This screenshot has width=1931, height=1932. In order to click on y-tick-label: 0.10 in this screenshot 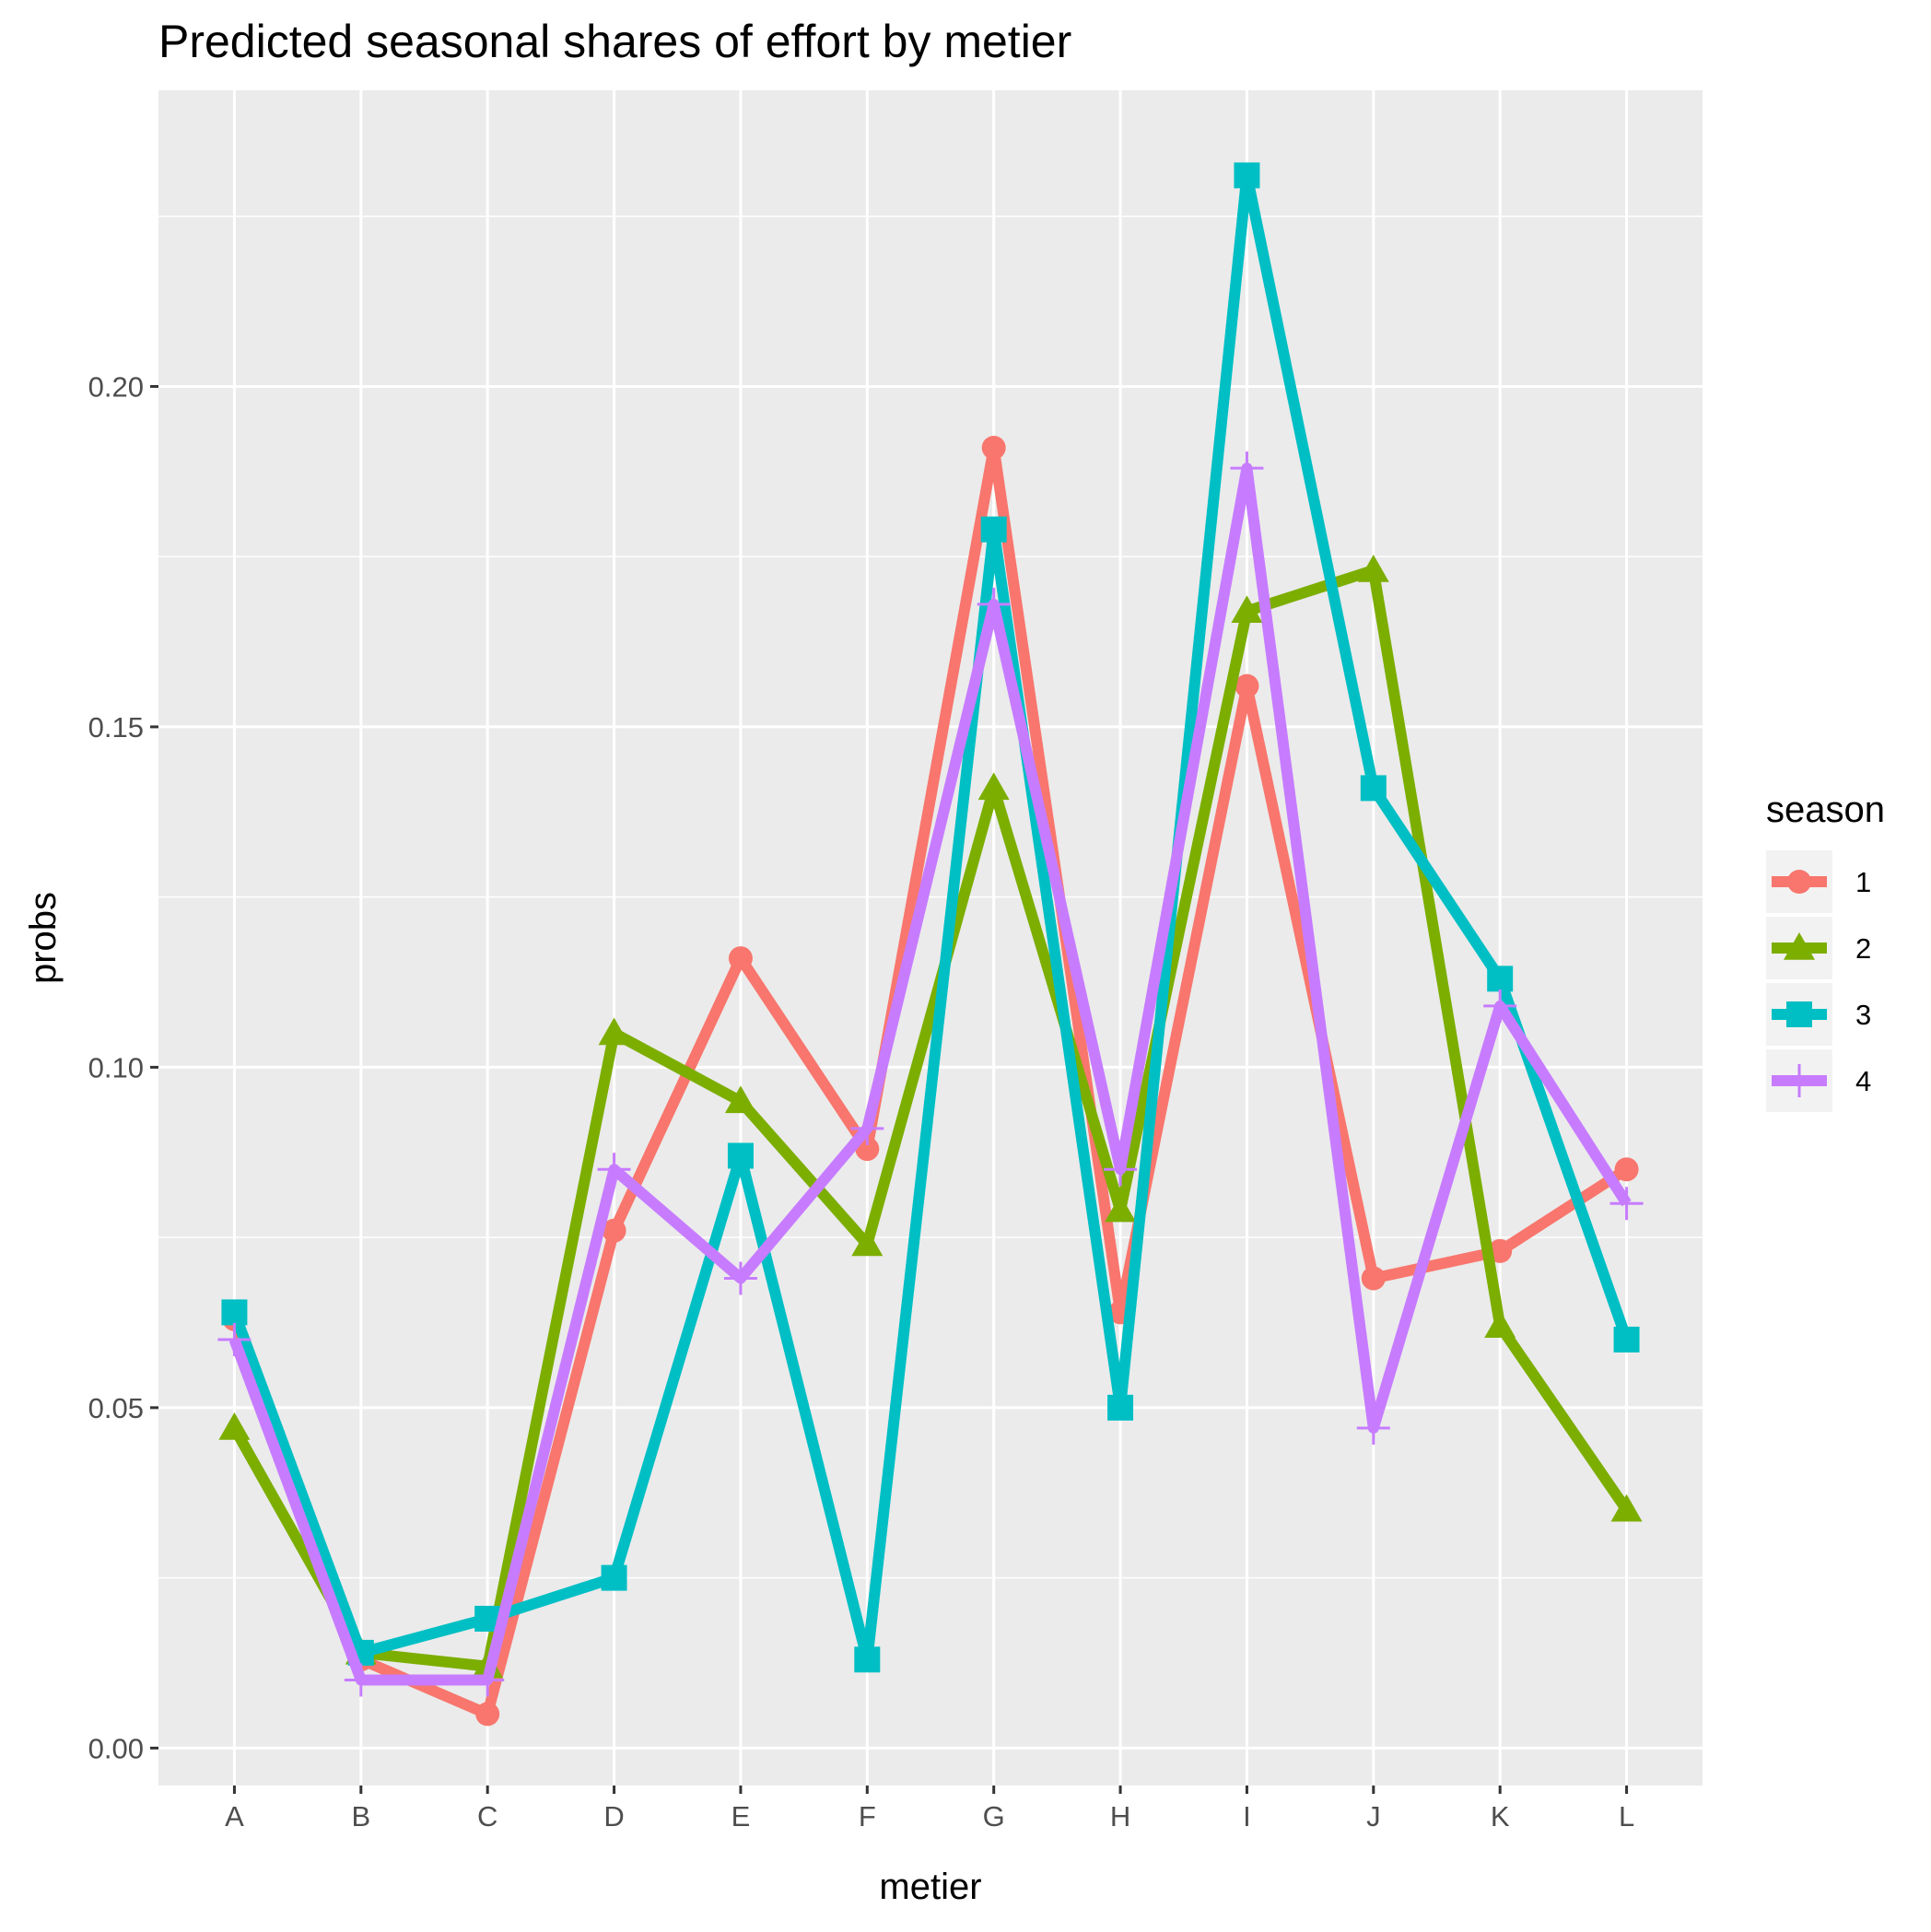, I will do `click(116, 1067)`.